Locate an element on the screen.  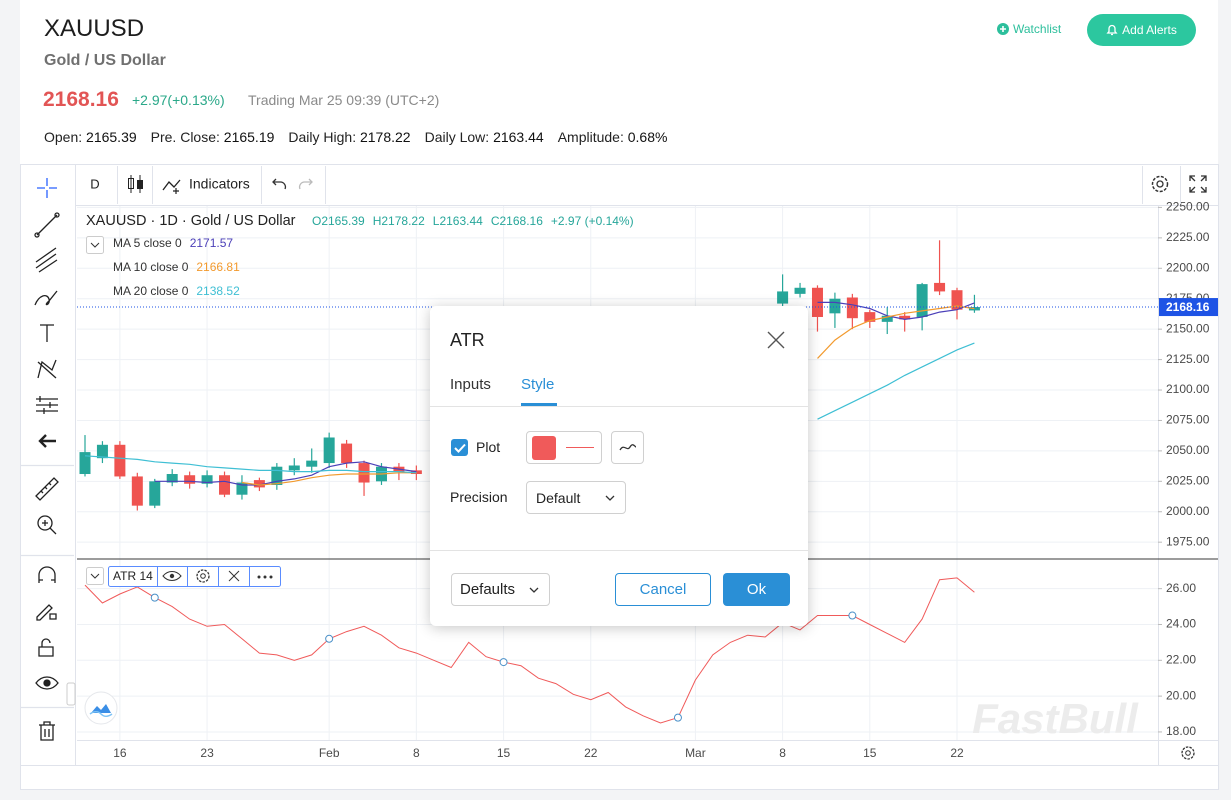
watchlist-button: Watchlist is located at coordinates (1029, 29).